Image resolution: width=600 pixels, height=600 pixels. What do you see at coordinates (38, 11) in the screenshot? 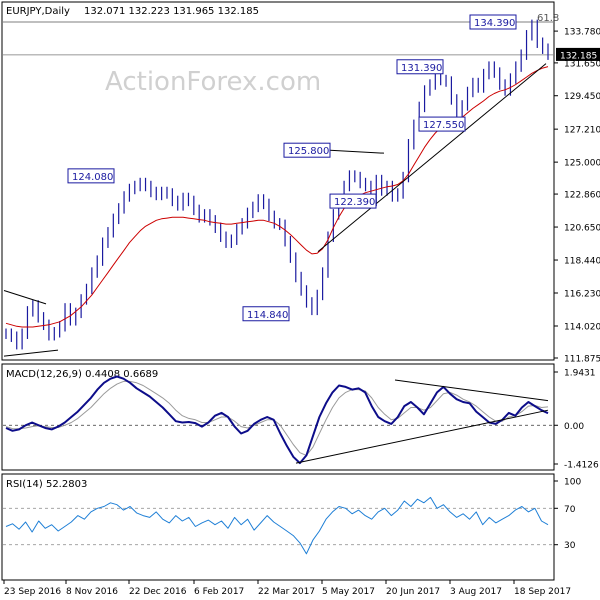
I see `price-title: EURJPY,Daily` at bounding box center [38, 11].